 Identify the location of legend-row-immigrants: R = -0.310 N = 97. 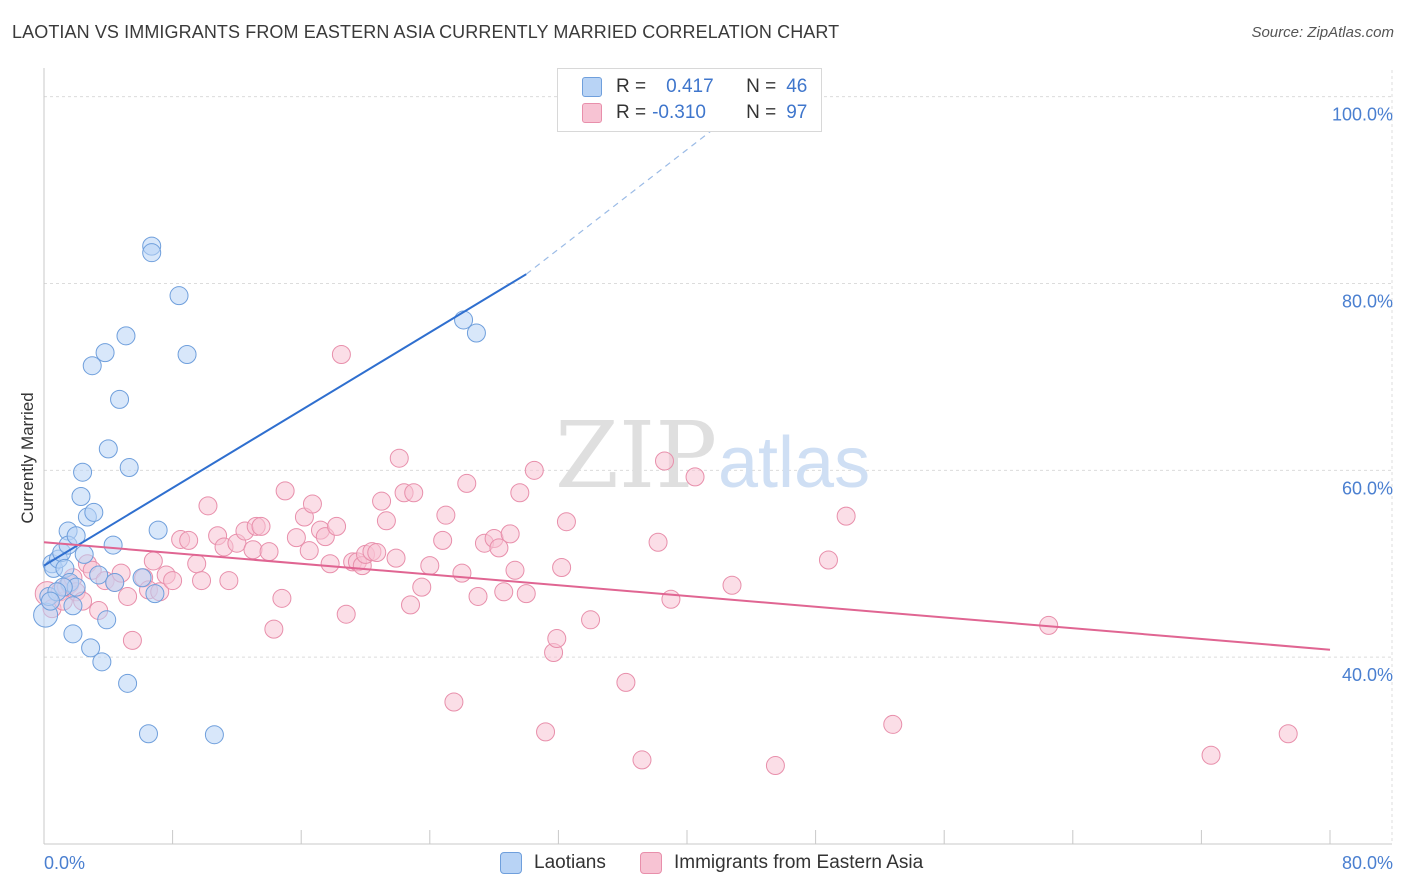
(694, 113).